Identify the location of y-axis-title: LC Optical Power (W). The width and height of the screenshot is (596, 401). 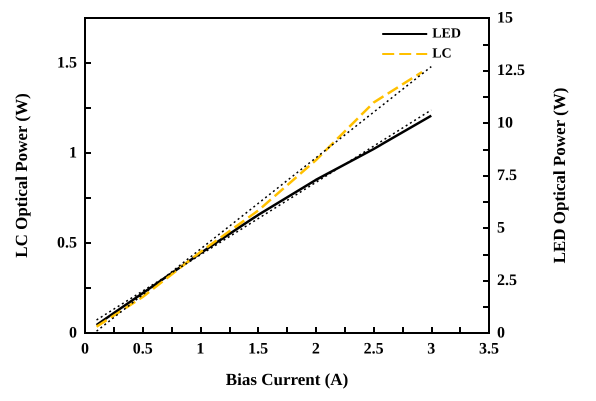
(21, 175).